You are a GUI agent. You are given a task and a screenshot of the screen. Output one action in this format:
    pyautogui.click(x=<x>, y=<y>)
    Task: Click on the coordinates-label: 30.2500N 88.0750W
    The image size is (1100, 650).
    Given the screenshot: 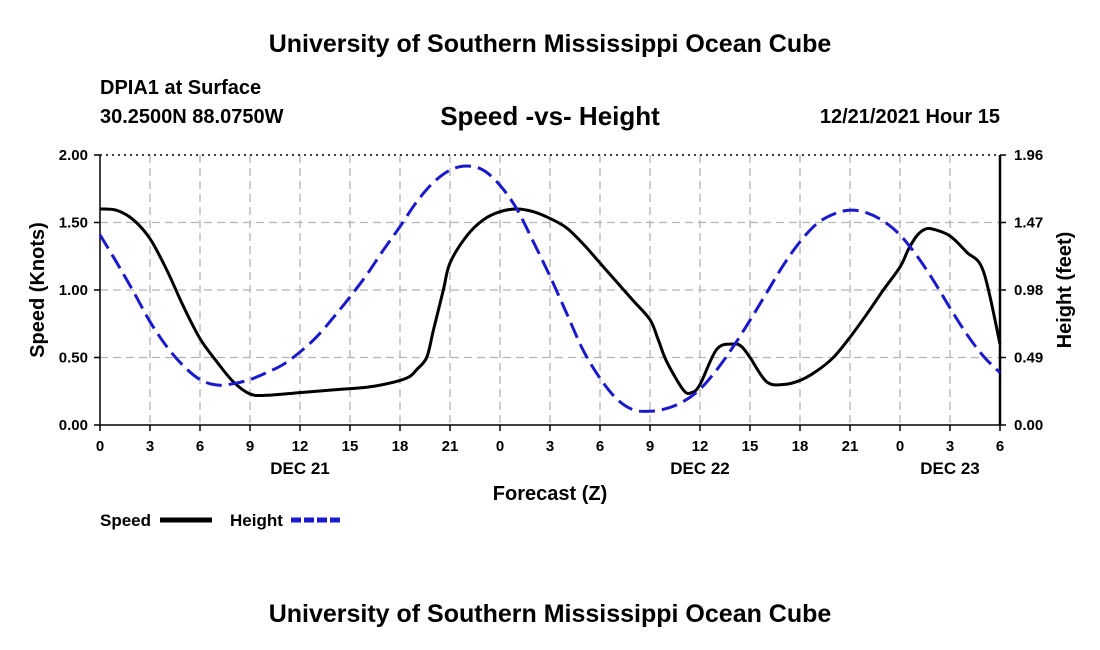 What is the action you would take?
    pyautogui.click(x=192, y=117)
    